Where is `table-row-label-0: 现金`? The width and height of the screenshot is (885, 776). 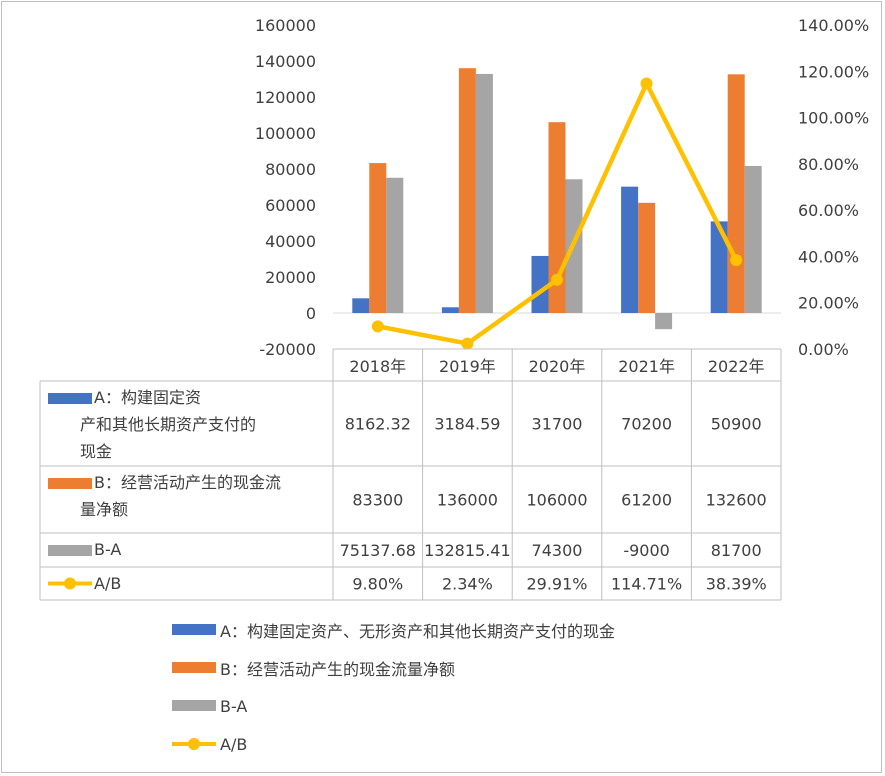 table-row-label-0: 现金 is located at coordinates (96, 451).